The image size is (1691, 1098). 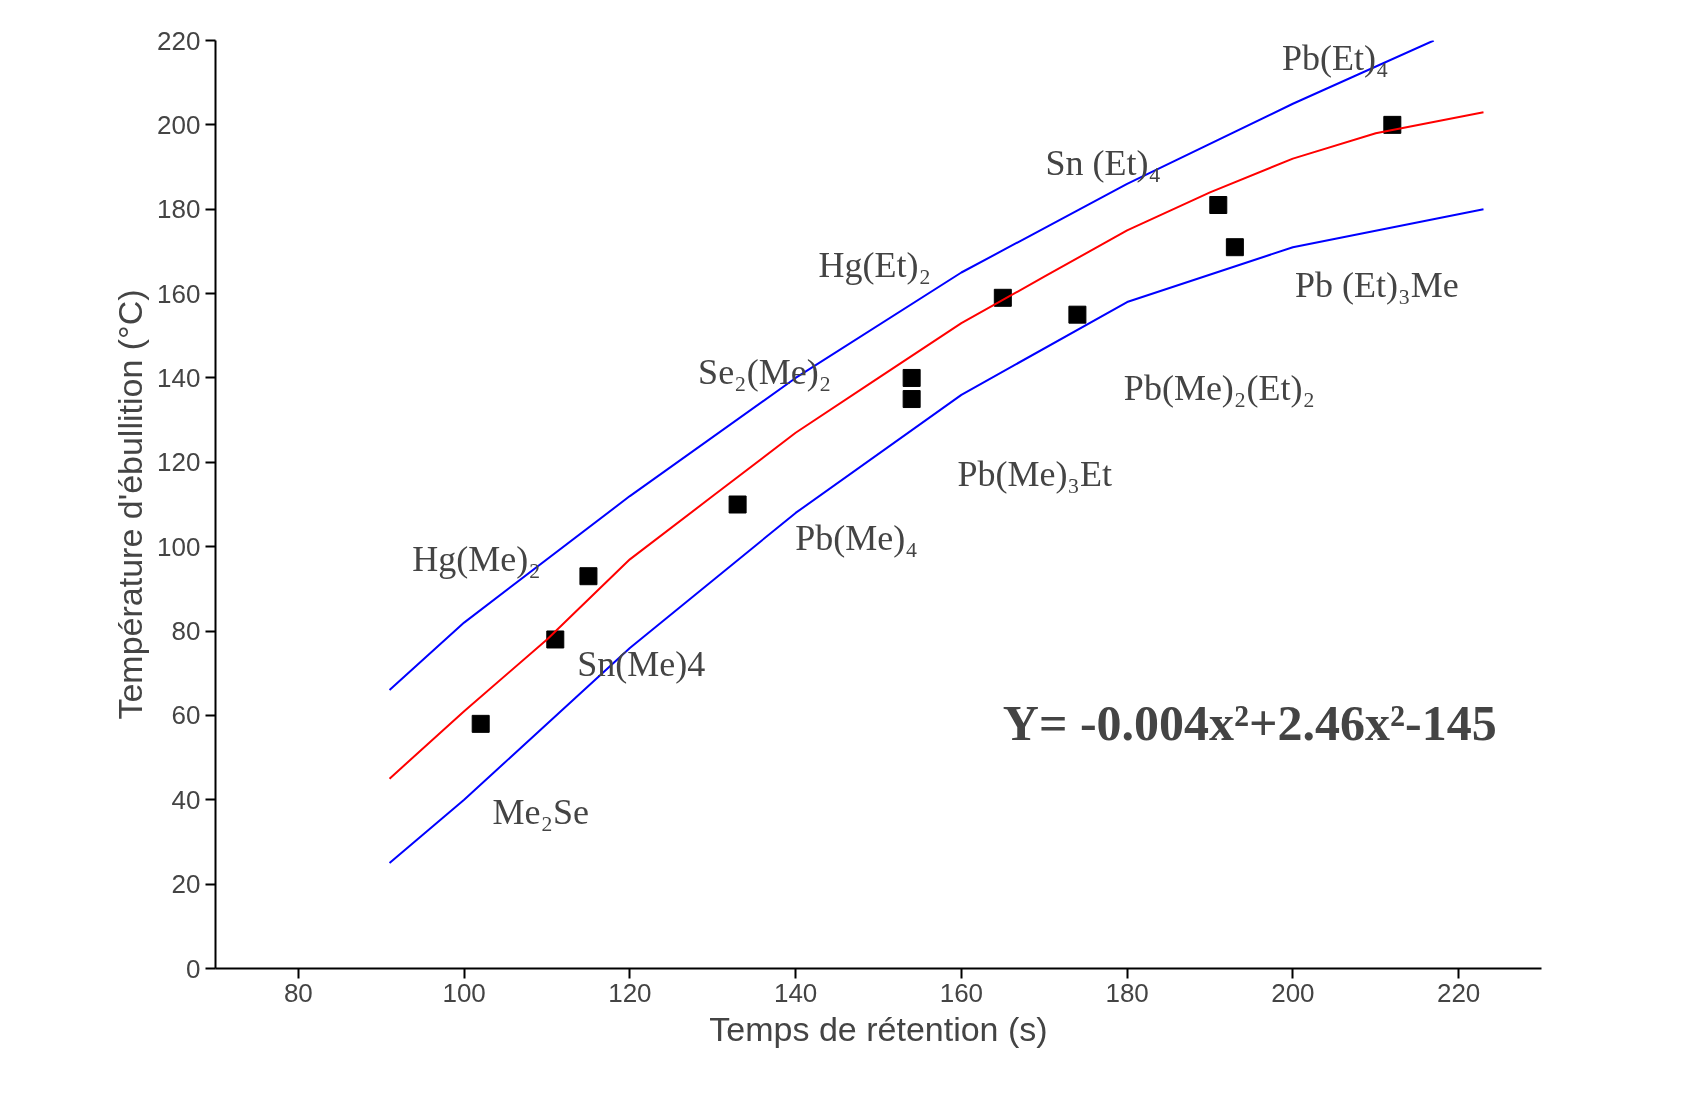 What do you see at coordinates (179, 293) in the screenshot?
I see `y-tick-label: 160` at bounding box center [179, 293].